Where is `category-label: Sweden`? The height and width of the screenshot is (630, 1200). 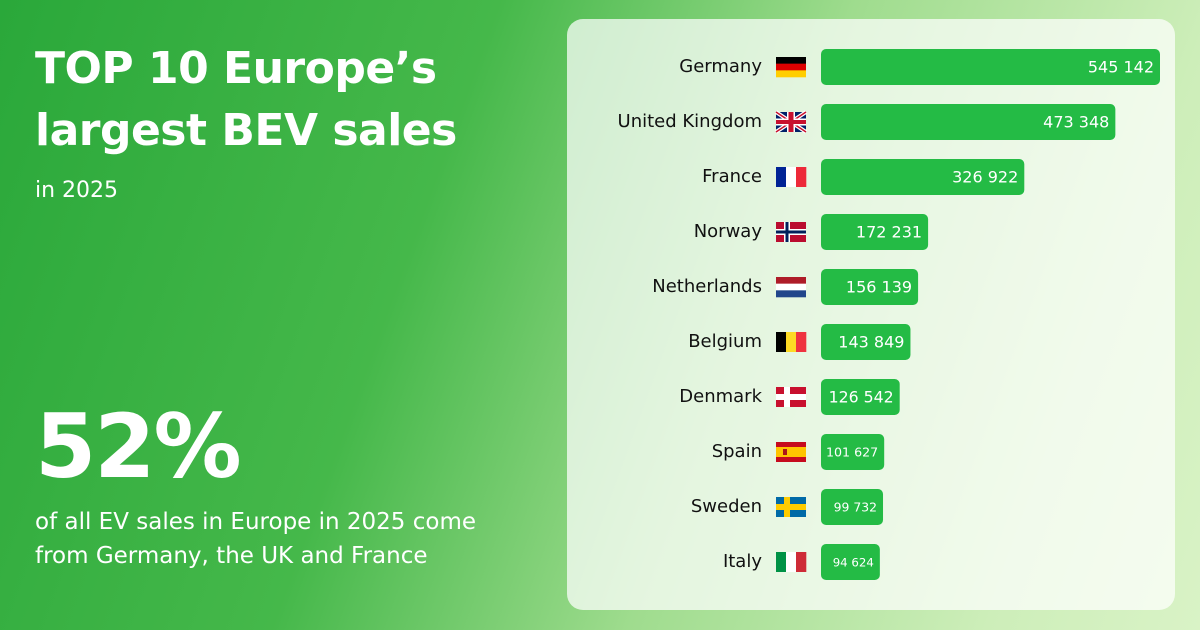 category-label: Sweden is located at coordinates (726, 506).